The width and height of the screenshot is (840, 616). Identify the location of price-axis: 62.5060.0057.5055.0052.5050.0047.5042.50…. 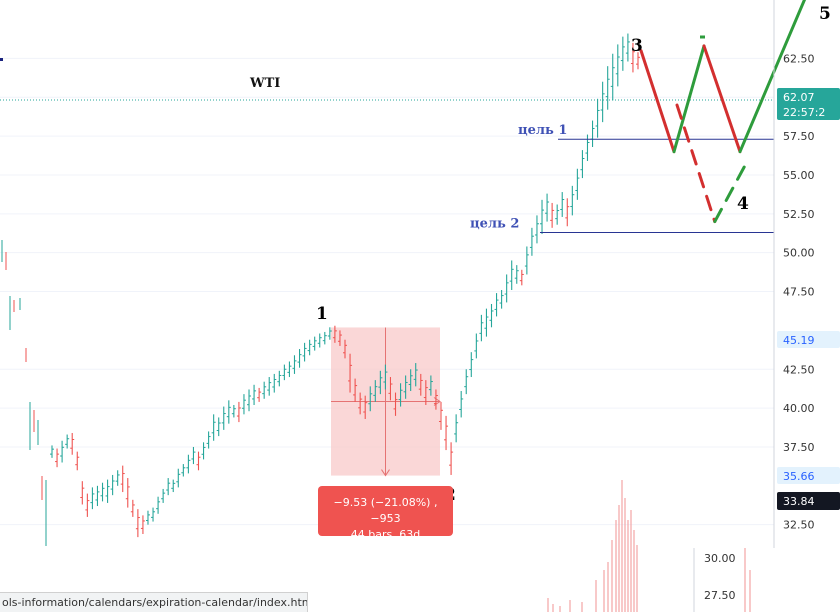
(754, 306).